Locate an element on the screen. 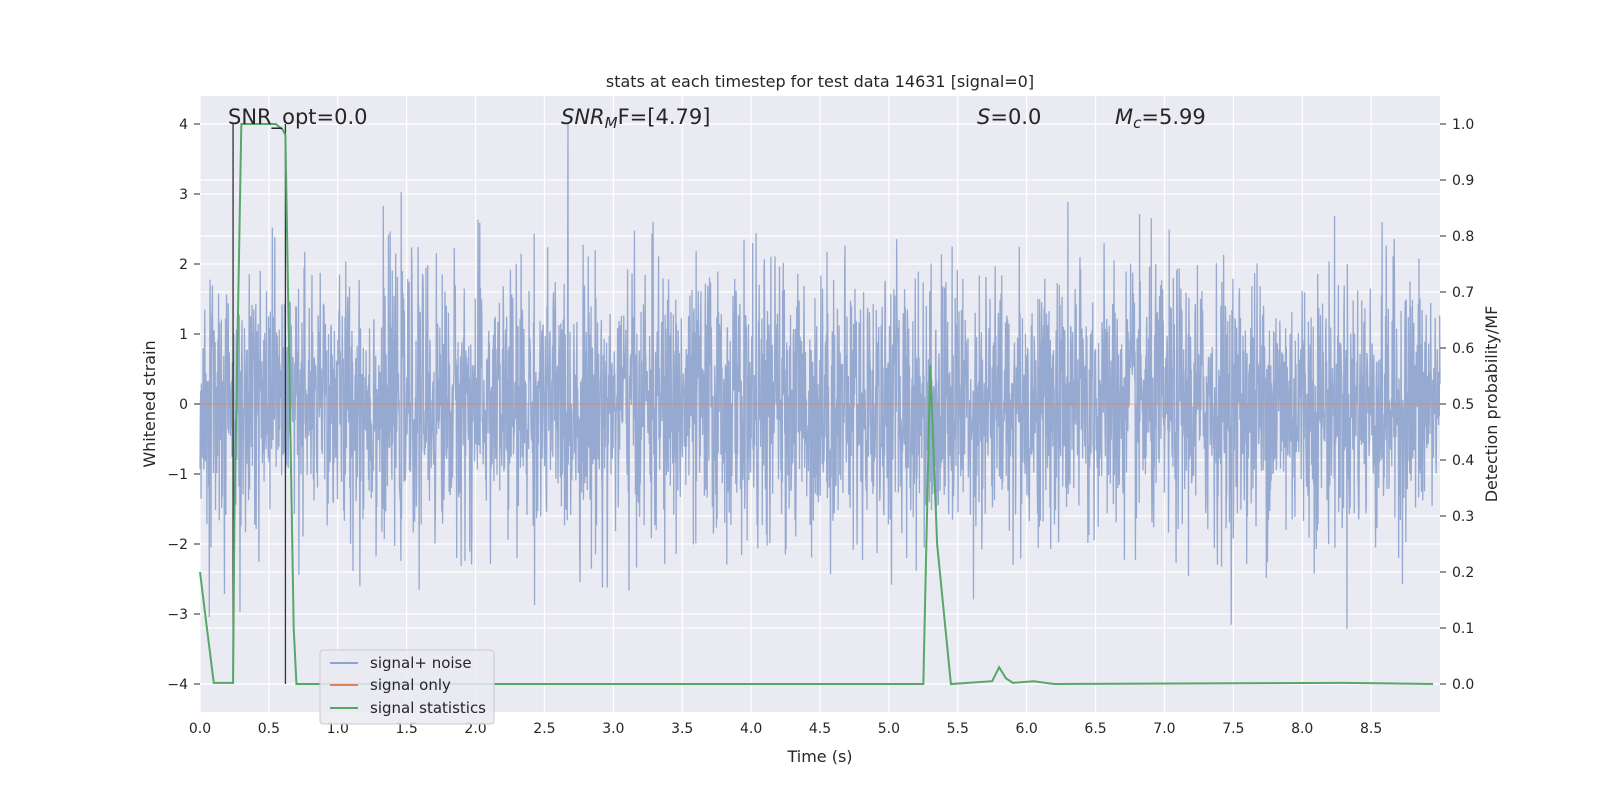 Image resolution: width=1600 pixels, height=800 pixels. x-tick-label: 4.5 is located at coordinates (820, 729).